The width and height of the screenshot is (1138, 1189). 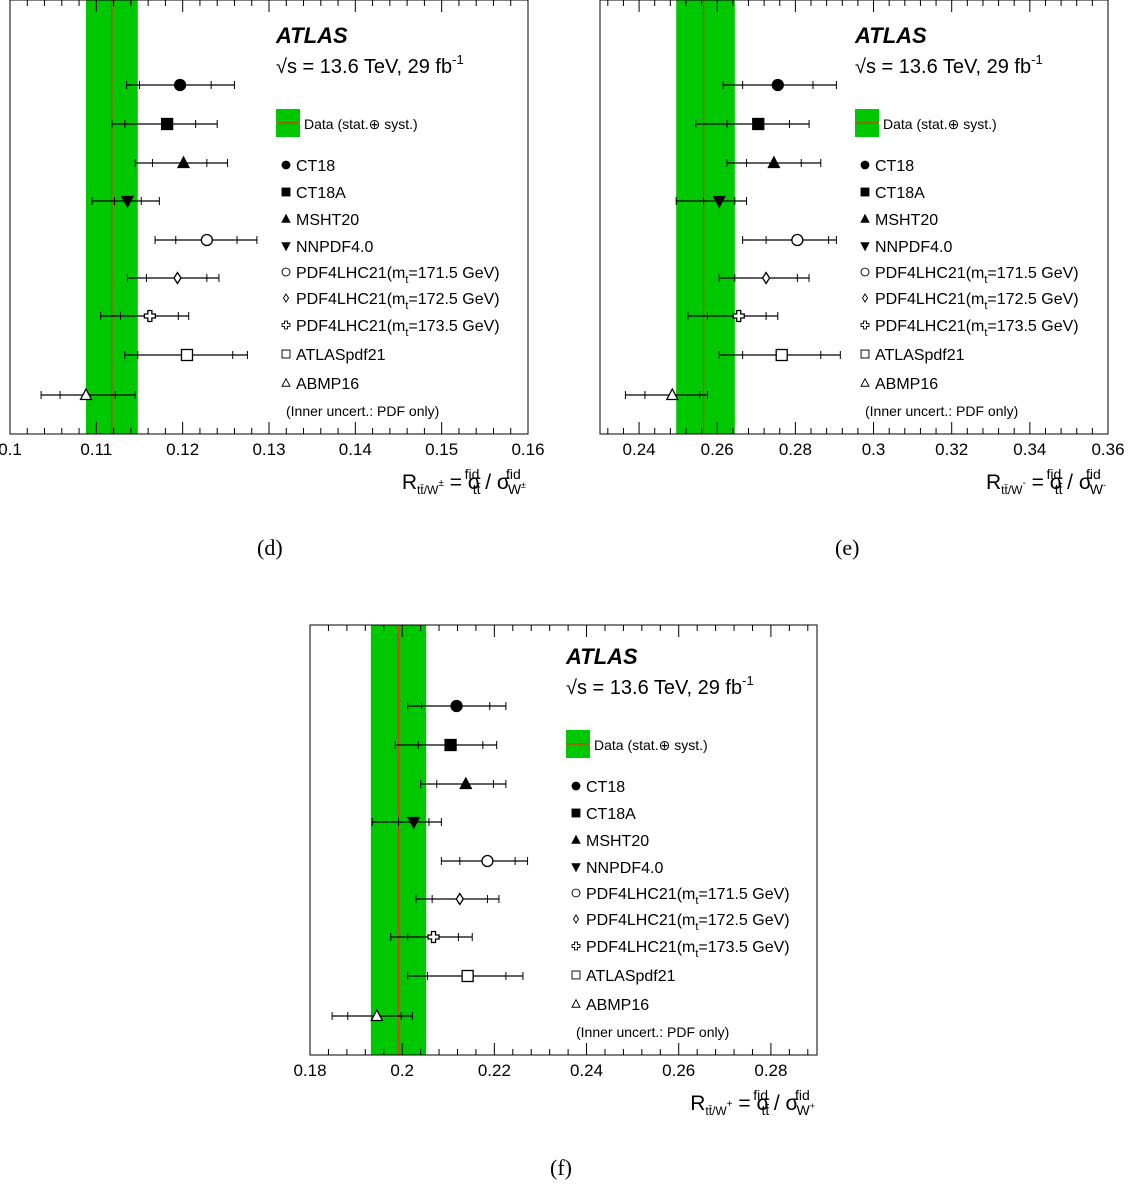 I want to click on caption-f: (f), so click(x=561, y=1167).